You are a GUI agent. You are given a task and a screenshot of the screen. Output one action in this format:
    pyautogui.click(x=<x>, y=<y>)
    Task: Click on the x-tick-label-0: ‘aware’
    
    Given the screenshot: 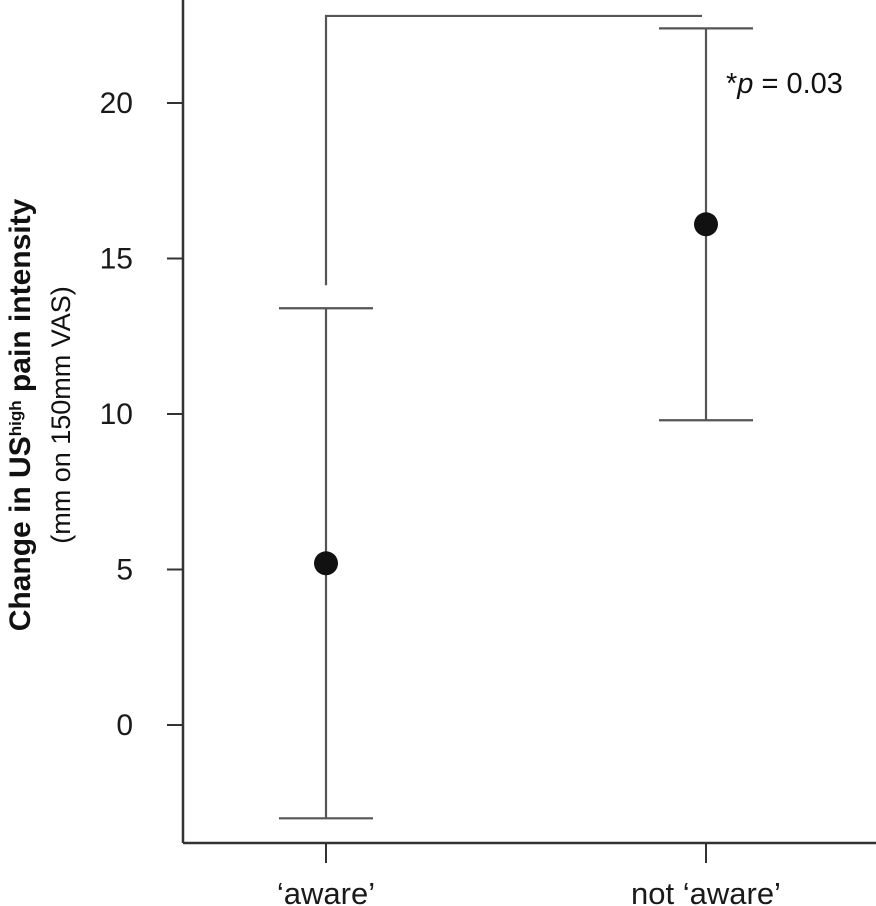 What is the action you would take?
    pyautogui.click(x=326, y=891)
    